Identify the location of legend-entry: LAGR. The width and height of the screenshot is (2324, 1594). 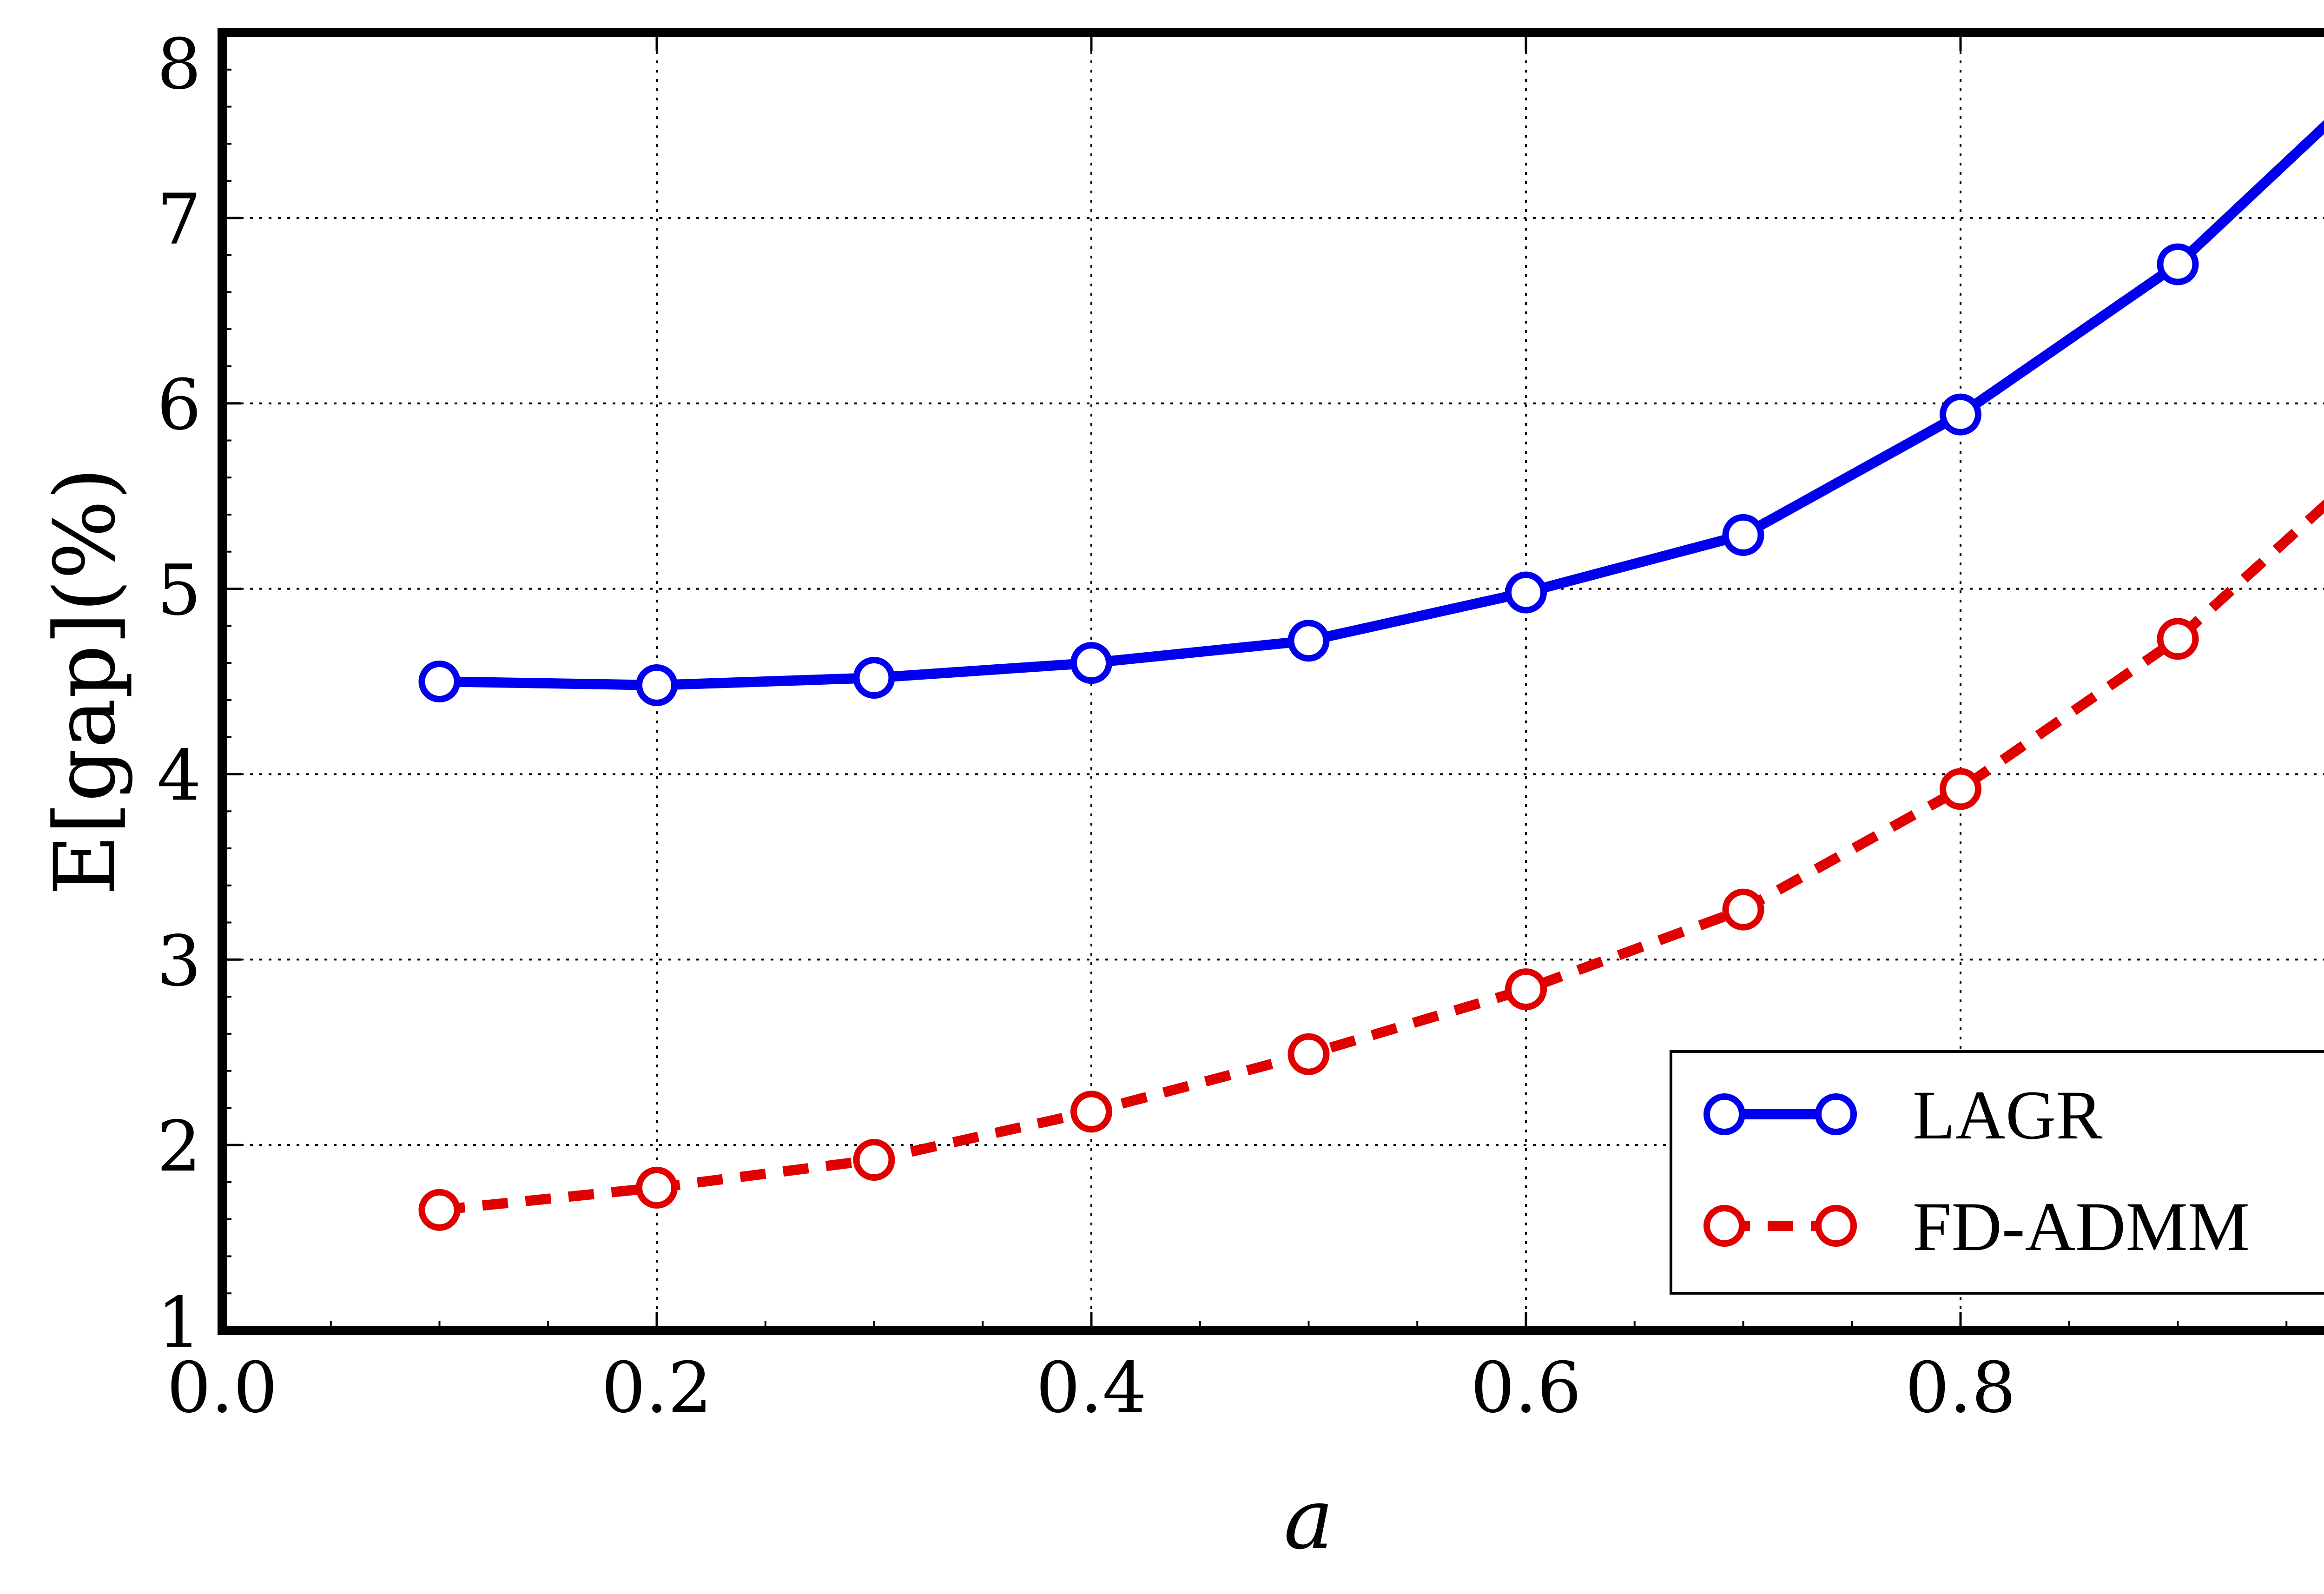
(1902, 1116).